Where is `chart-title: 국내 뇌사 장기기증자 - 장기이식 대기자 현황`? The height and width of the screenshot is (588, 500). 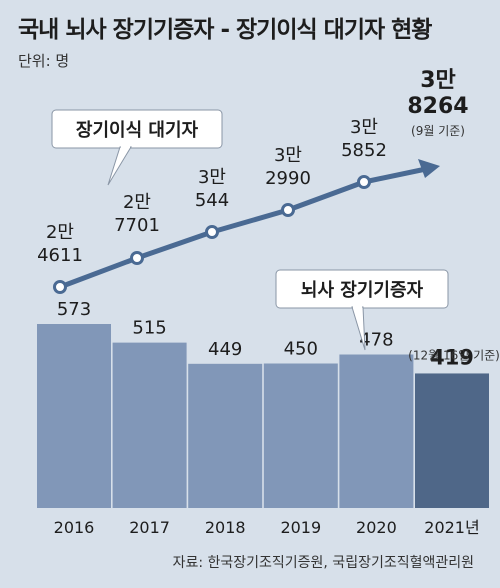 chart-title: 국내 뇌사 장기기증자 - 장기이식 대기자 현황 is located at coordinates (225, 30).